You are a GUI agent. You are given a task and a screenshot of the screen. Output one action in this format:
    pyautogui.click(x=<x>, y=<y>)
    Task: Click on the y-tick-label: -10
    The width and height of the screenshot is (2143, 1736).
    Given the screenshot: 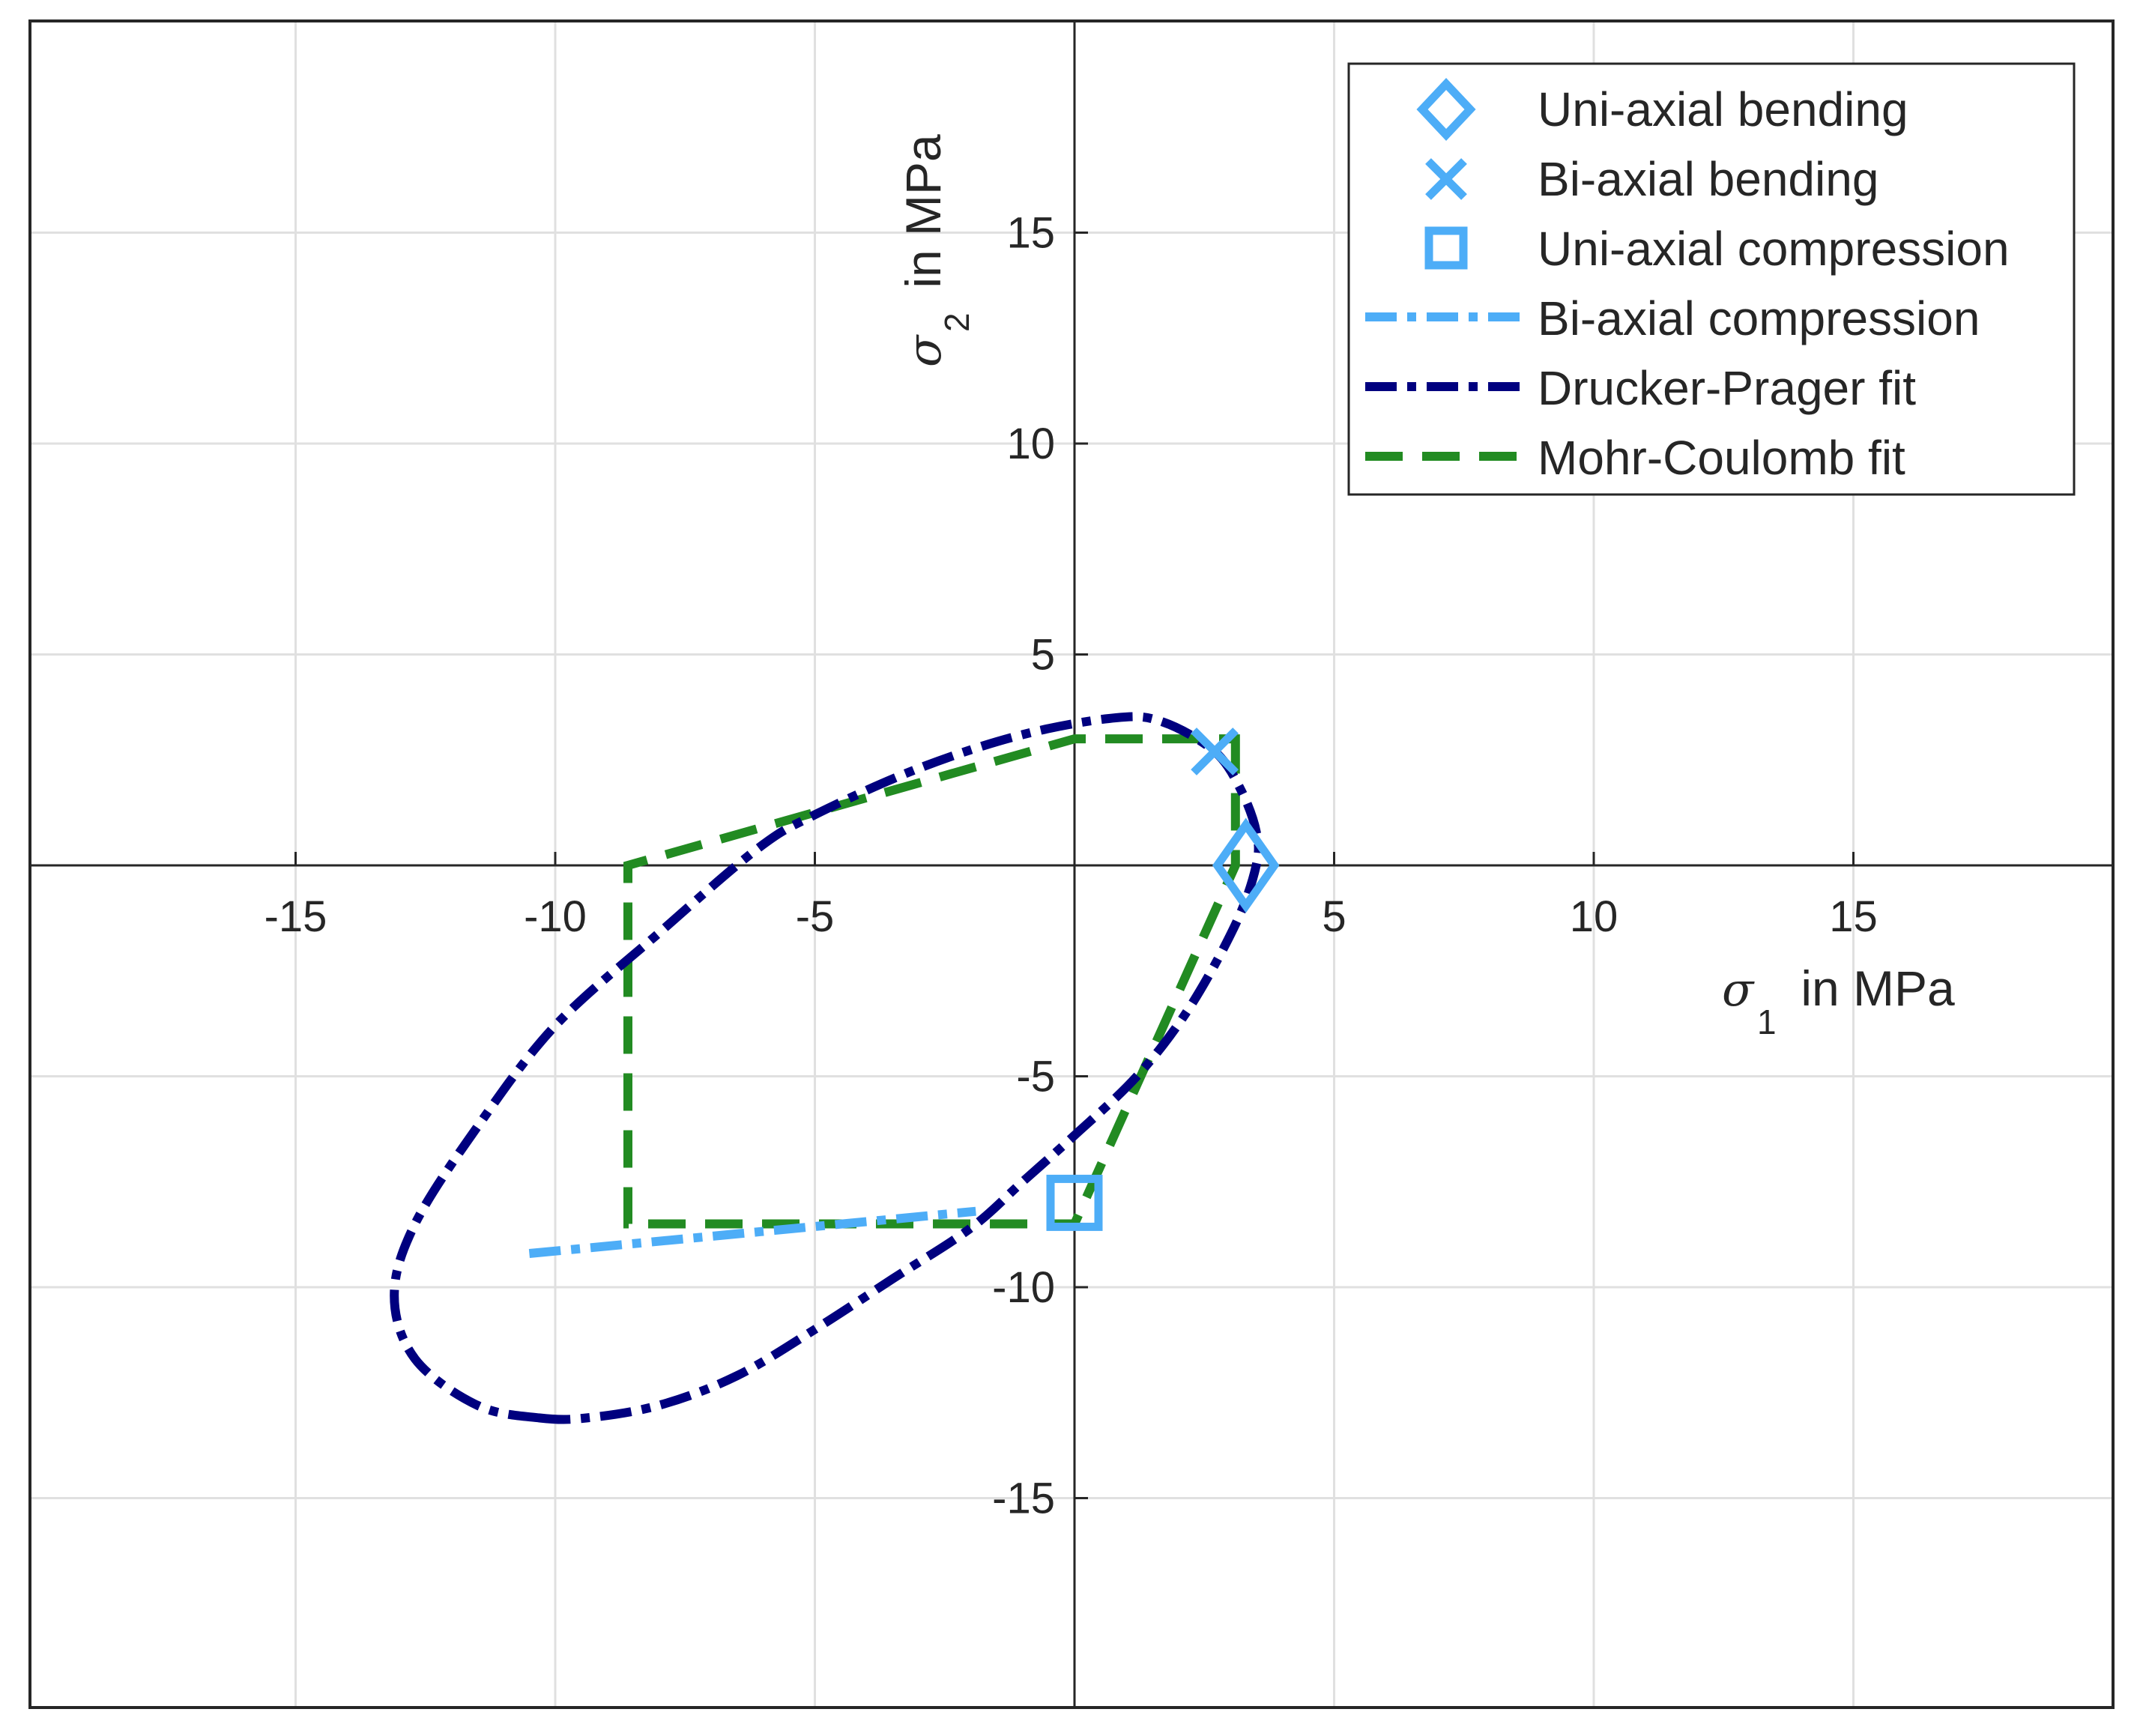 What is the action you would take?
    pyautogui.click(x=1024, y=1287)
    